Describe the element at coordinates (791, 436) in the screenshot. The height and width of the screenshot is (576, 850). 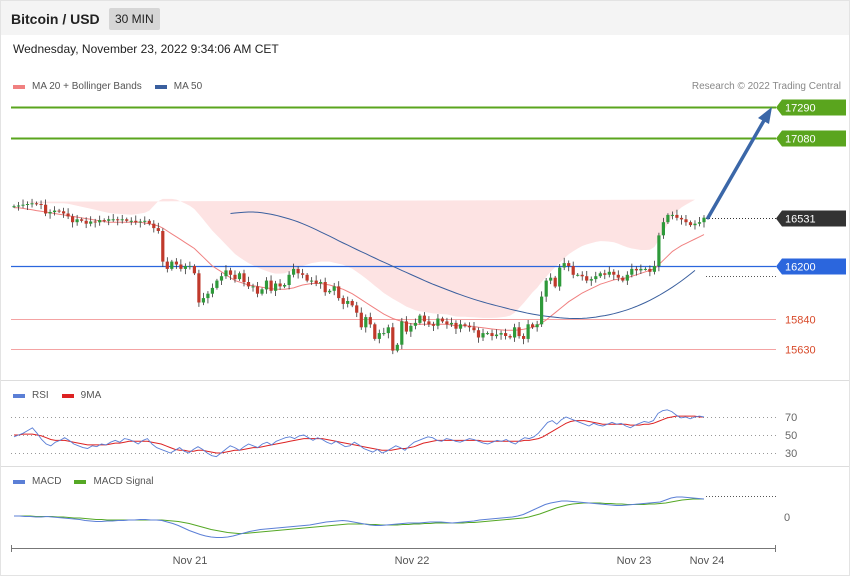
I see `rsi-tick-label: 50` at that location.